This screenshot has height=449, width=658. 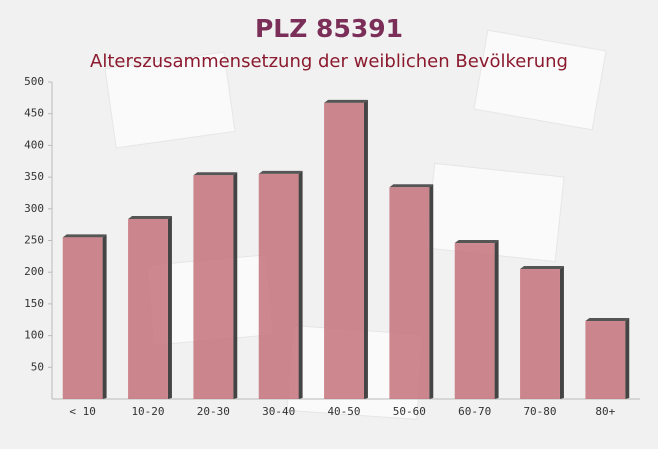 What do you see at coordinates (605, 411) in the screenshot?
I see `x-tick-label: 80+` at bounding box center [605, 411].